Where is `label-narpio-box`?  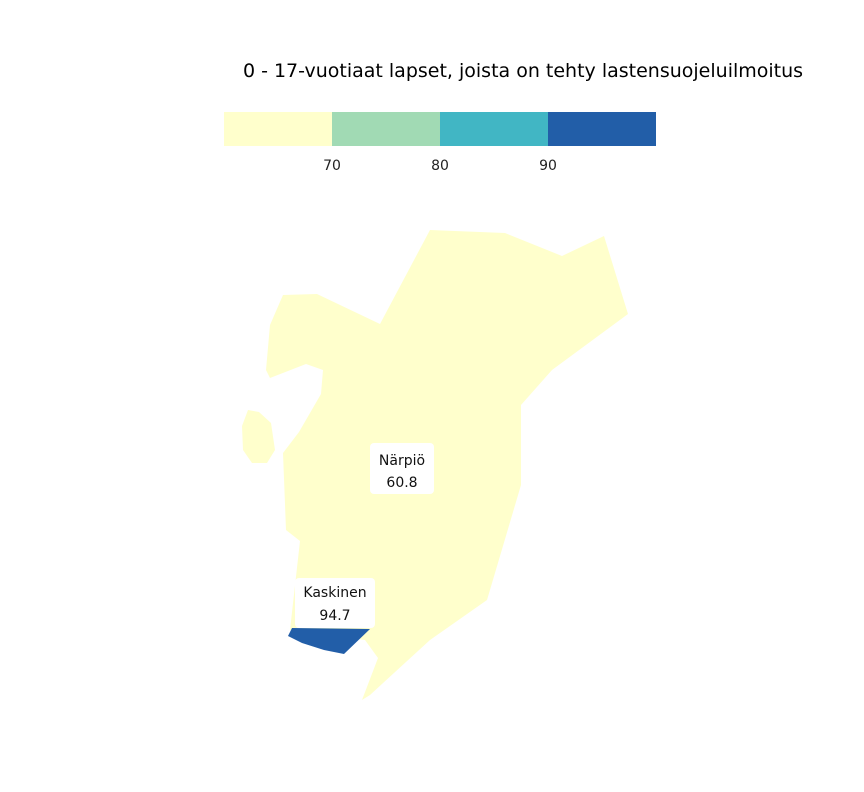 label-narpio-box is located at coordinates (402, 468).